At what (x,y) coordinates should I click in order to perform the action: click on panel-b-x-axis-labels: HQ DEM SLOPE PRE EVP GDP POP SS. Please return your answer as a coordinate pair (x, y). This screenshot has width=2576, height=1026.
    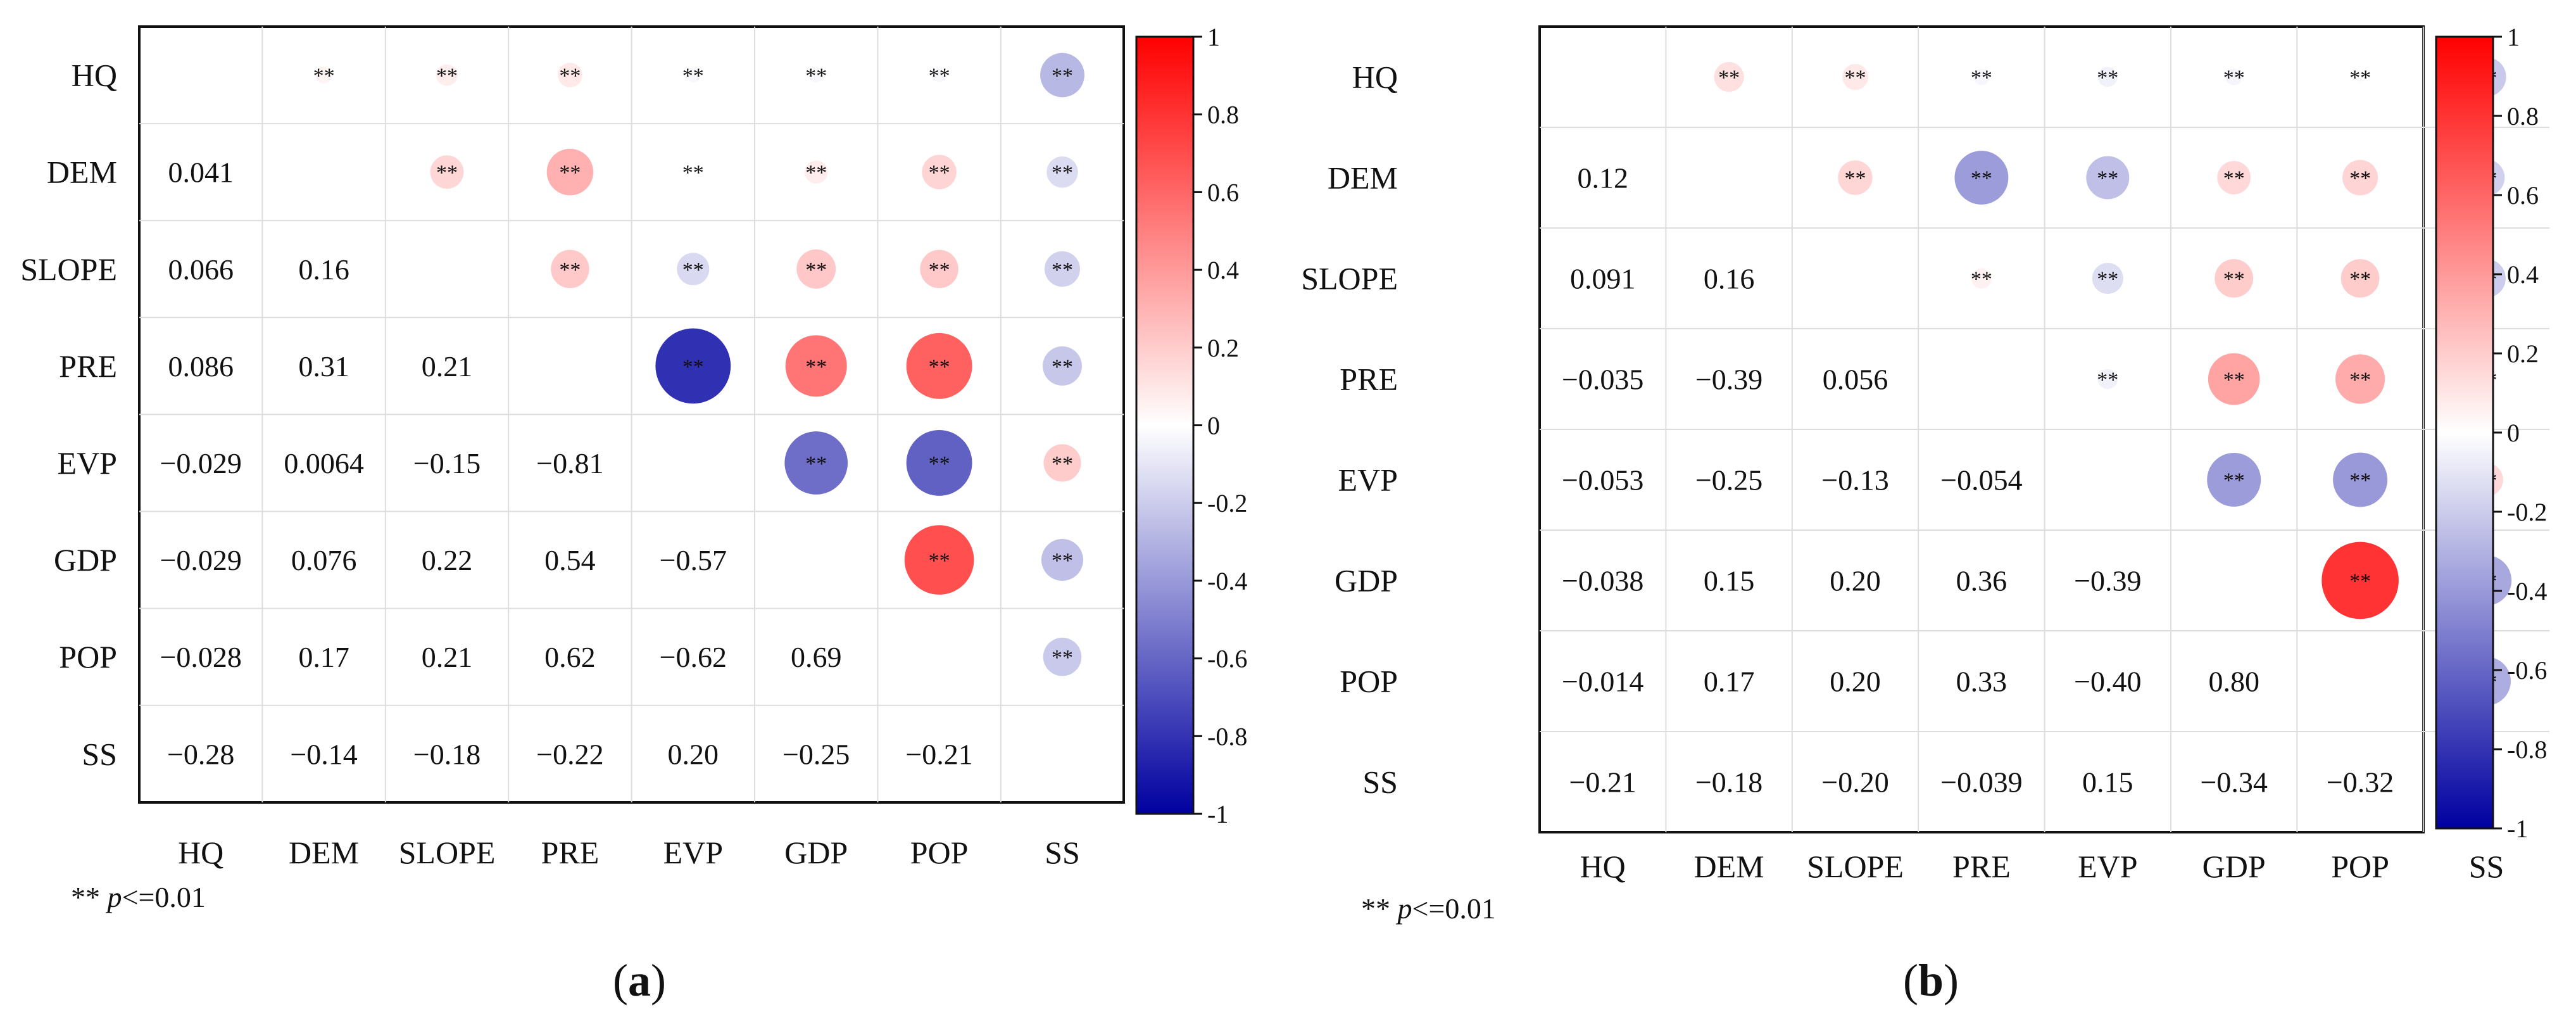
    Looking at the image, I should click on (2042, 866).